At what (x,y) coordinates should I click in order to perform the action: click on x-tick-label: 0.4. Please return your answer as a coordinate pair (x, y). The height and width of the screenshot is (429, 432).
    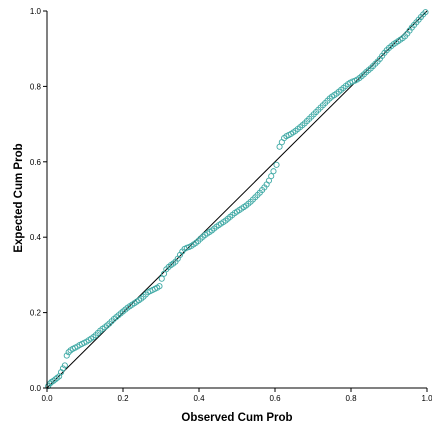
    Looking at the image, I should click on (199, 398).